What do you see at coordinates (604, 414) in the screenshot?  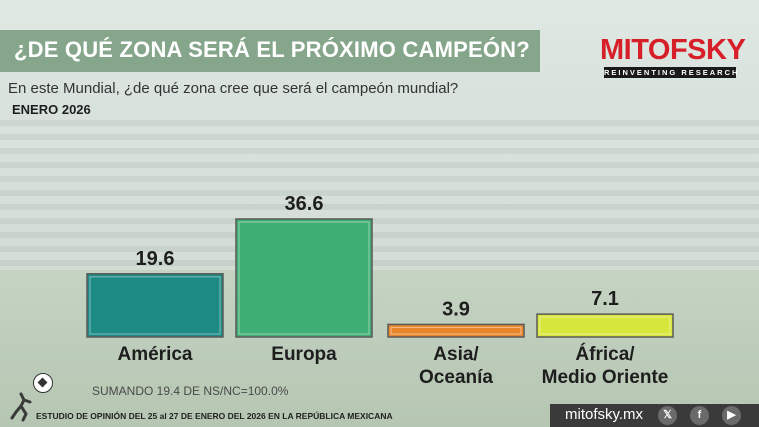 I see `website-link: mitofsky.mx` at bounding box center [604, 414].